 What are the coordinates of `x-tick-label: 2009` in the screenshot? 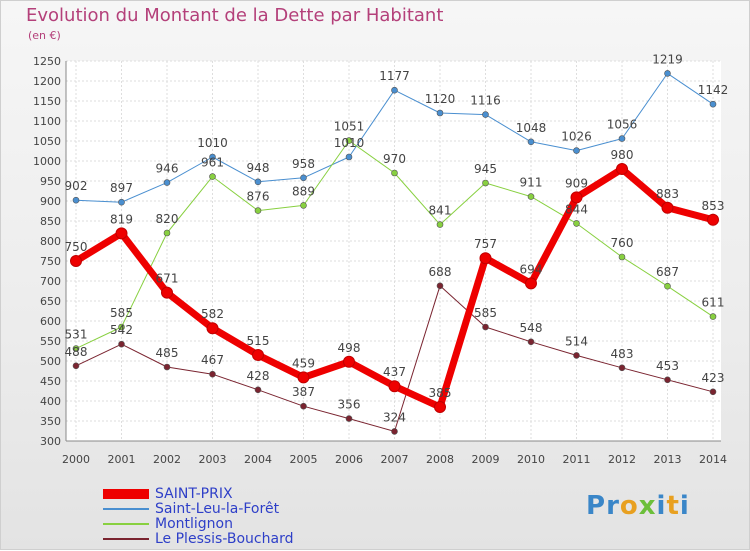 It's located at (486, 459).